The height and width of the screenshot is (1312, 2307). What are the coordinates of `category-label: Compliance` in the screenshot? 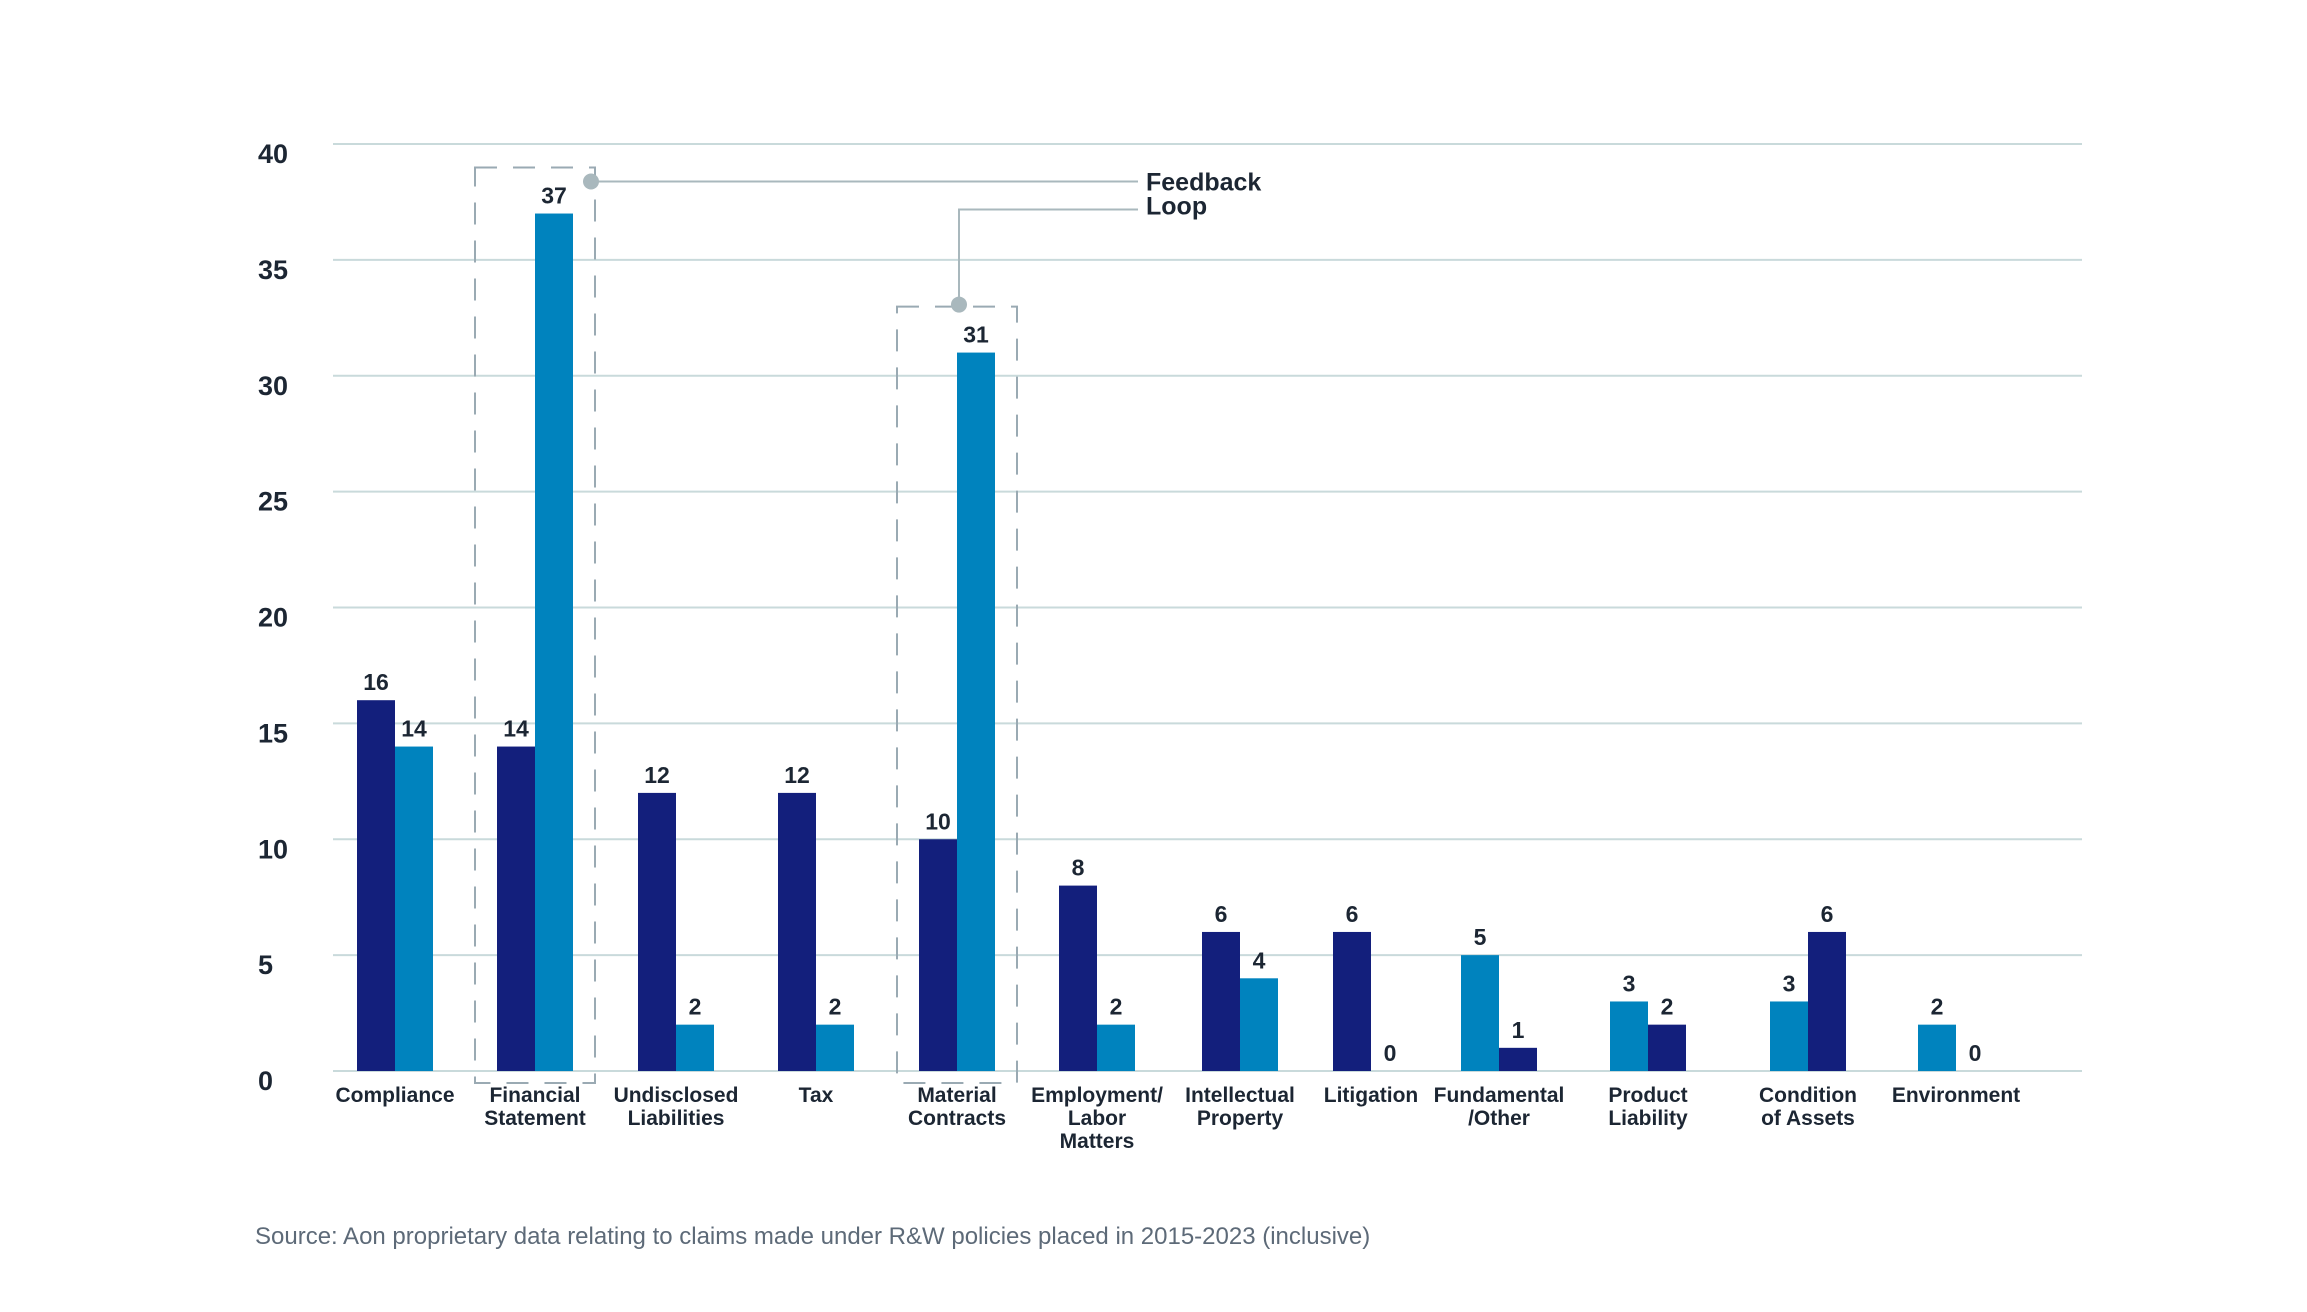 It's located at (394, 1095).